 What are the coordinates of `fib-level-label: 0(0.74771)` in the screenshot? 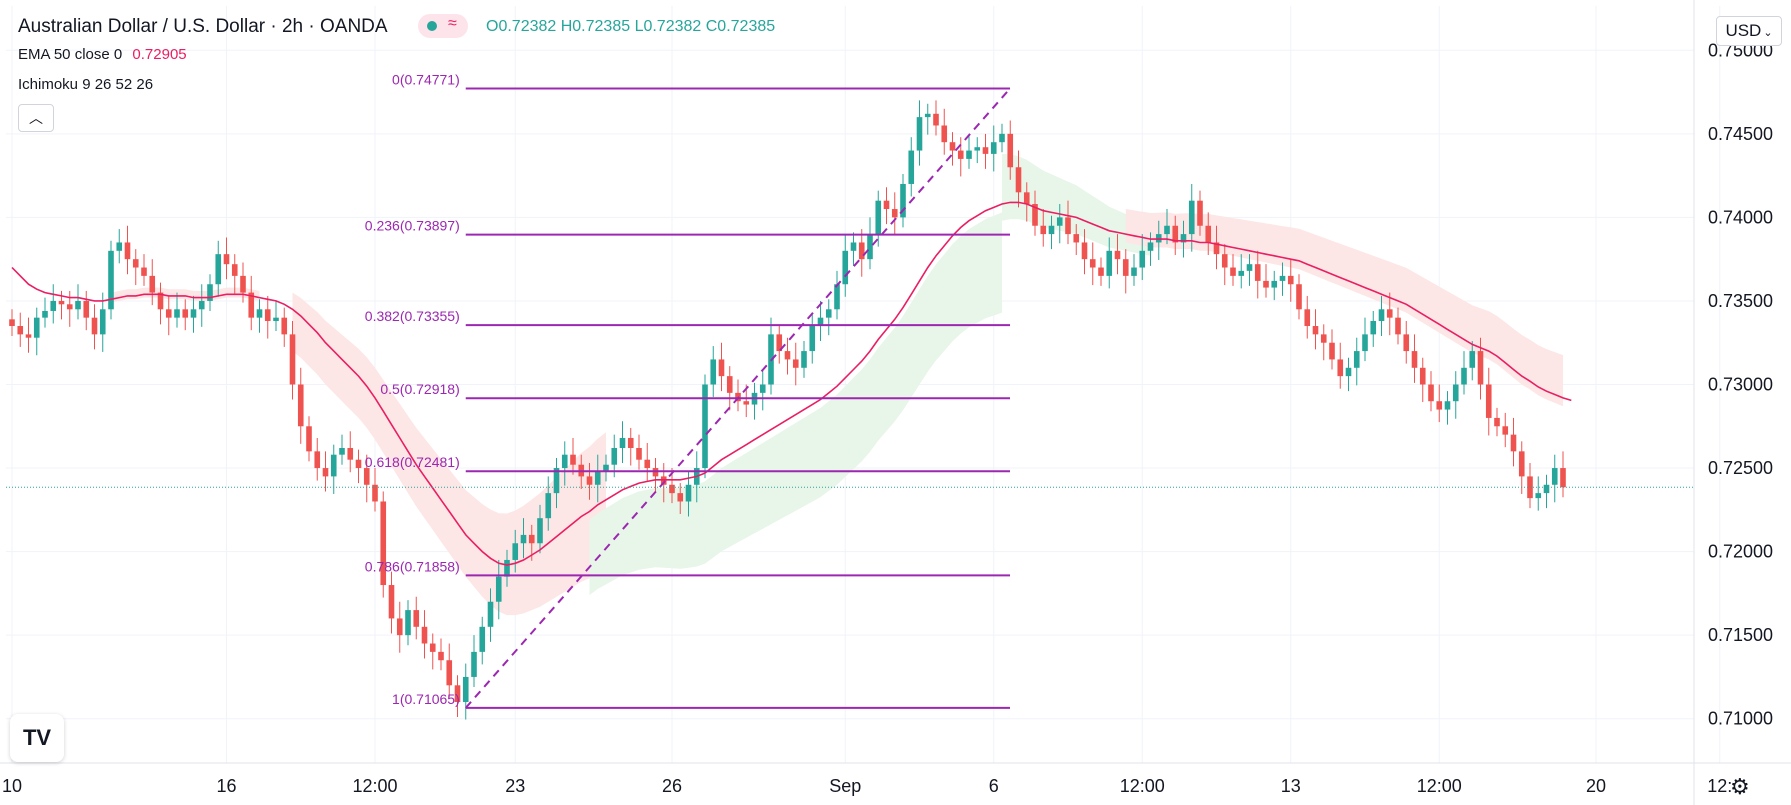 It's located at (426, 80).